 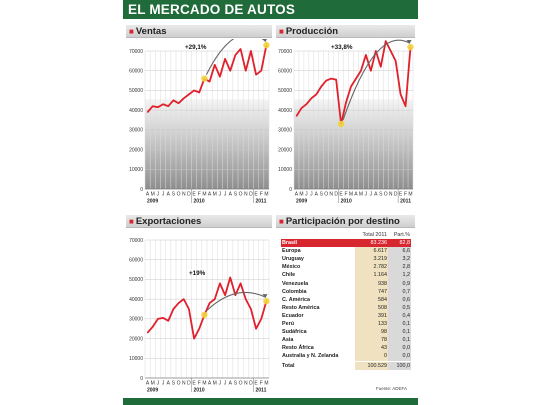 I want to click on cell-total: 78, so click(x=371, y=340).